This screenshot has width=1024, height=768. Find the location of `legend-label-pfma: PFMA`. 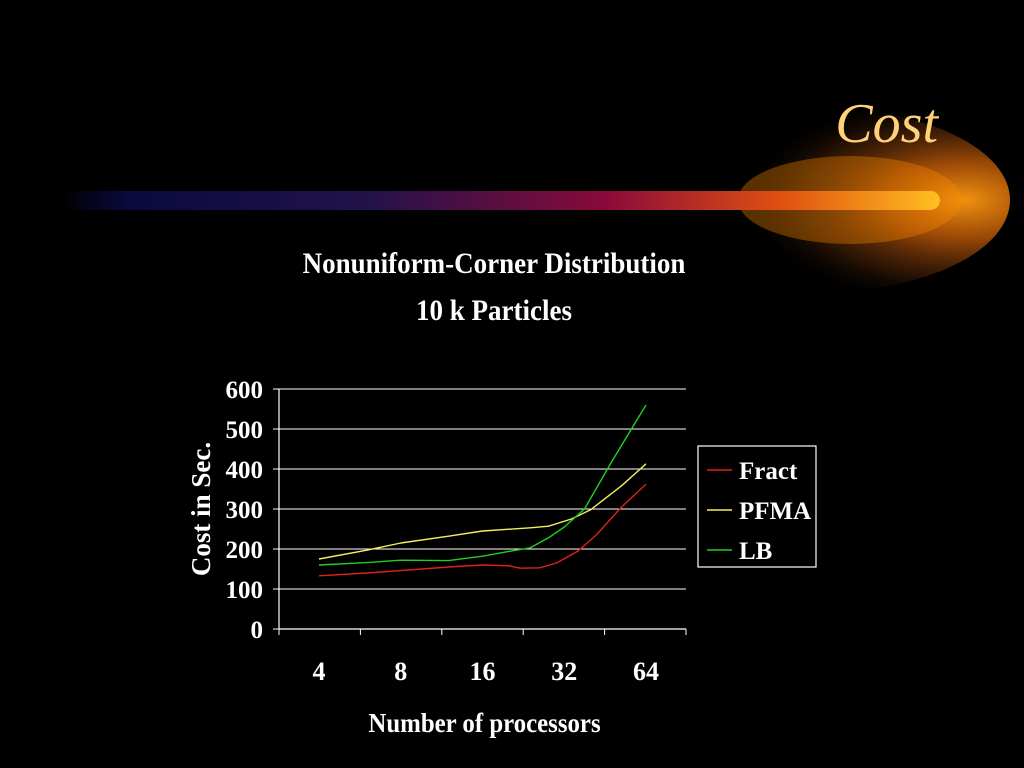

legend-label-pfma: PFMA is located at coordinates (775, 511).